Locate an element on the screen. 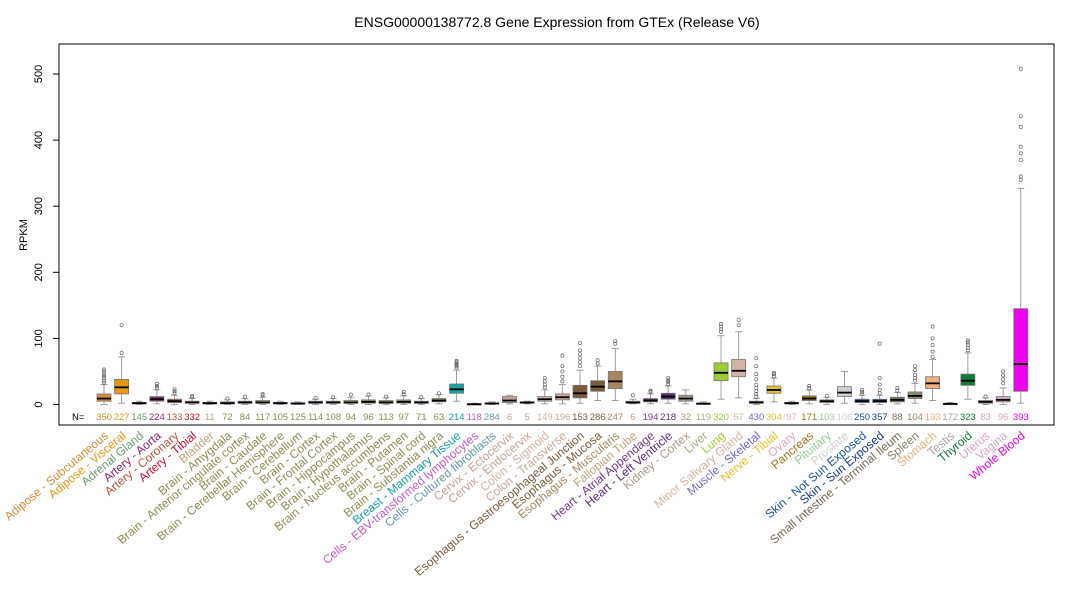 Image resolution: width=1070 pixels, height=600 pixels. sample-count: 113 is located at coordinates (386, 417).